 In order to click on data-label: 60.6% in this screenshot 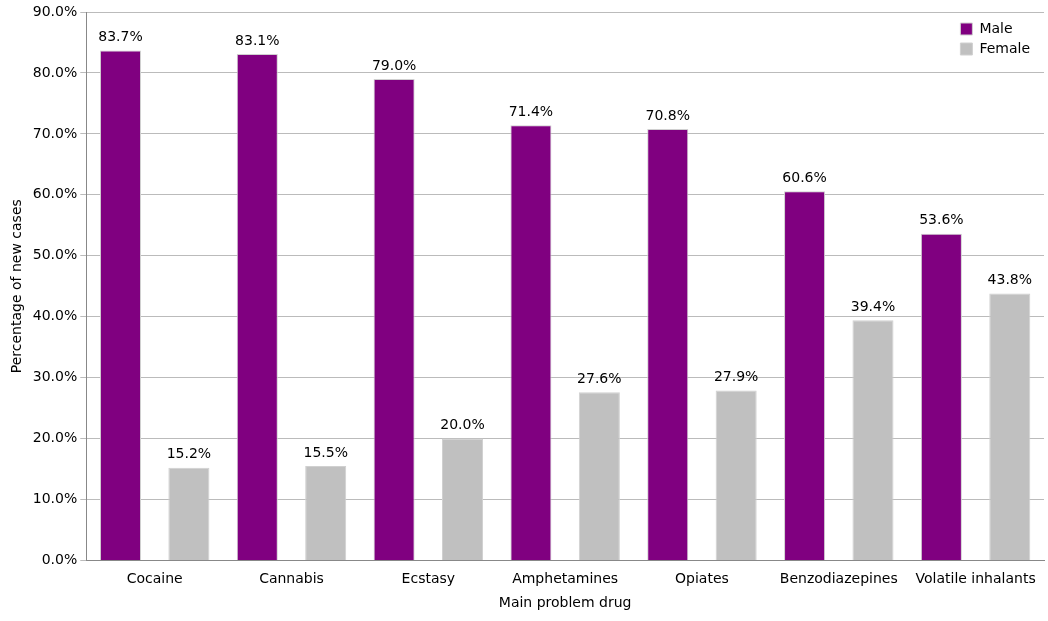, I will do `click(804, 176)`.